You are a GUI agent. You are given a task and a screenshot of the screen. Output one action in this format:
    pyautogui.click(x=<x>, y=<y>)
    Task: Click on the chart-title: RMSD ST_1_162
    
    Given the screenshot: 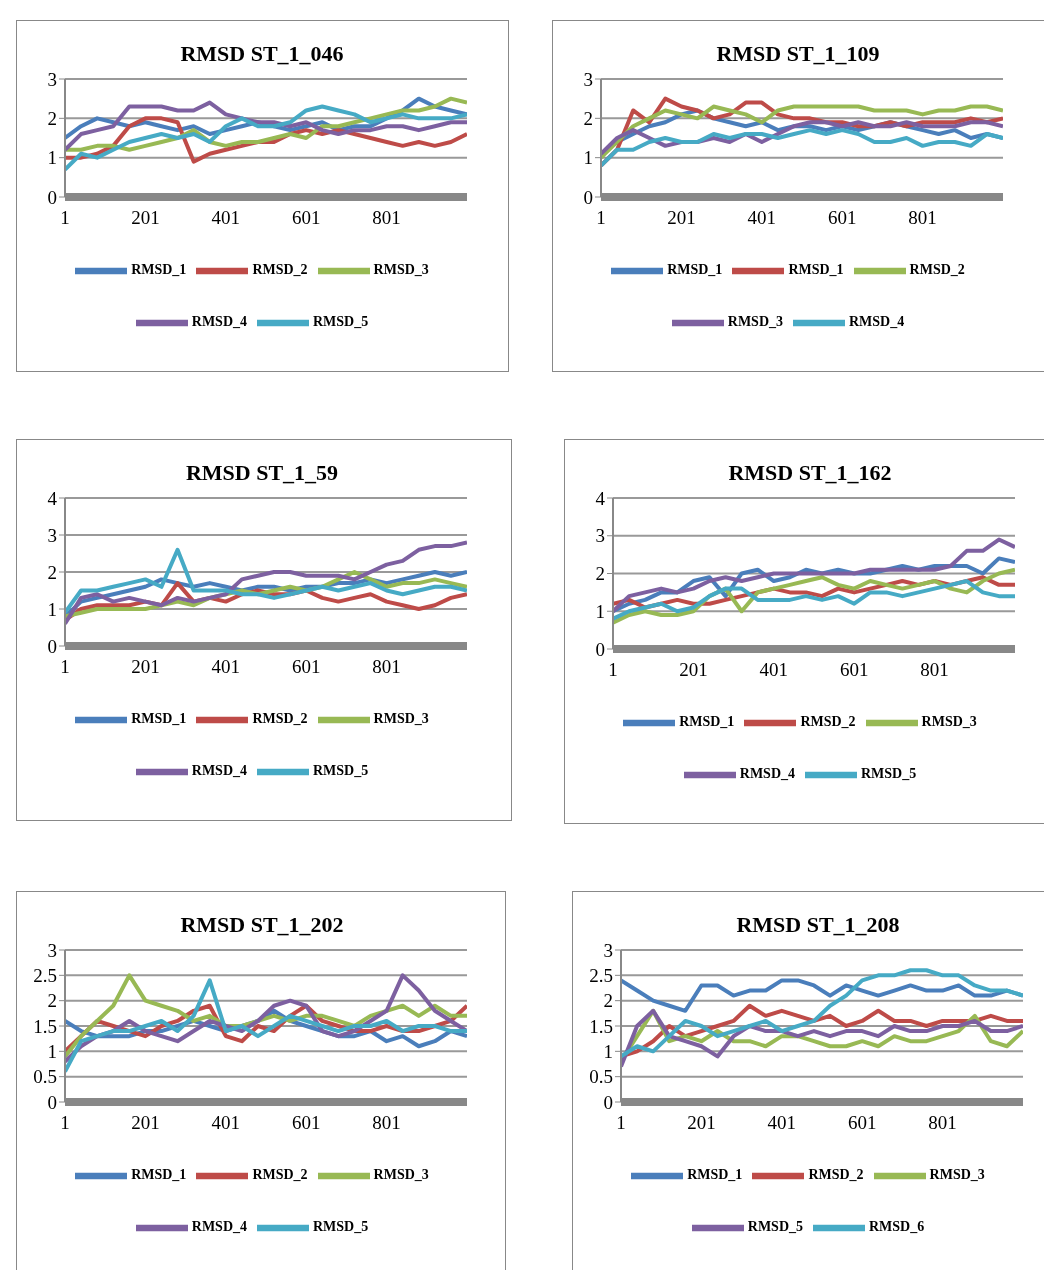 What is the action you would take?
    pyautogui.click(x=810, y=473)
    